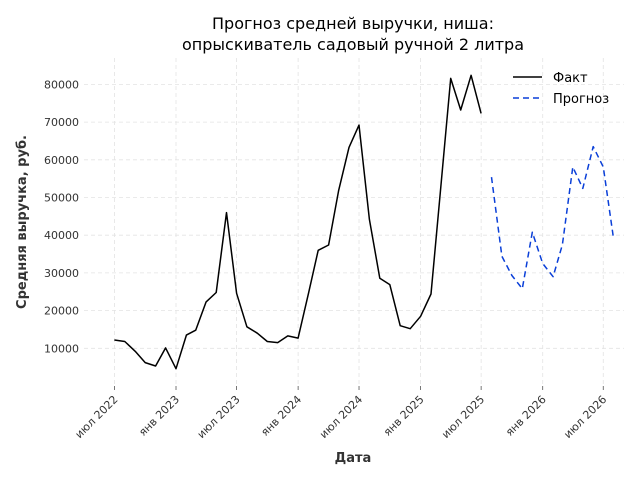 The image size is (640, 480). What do you see at coordinates (159, 416) in the screenshot?
I see `x-tick-label: янв 2023` at bounding box center [159, 416].